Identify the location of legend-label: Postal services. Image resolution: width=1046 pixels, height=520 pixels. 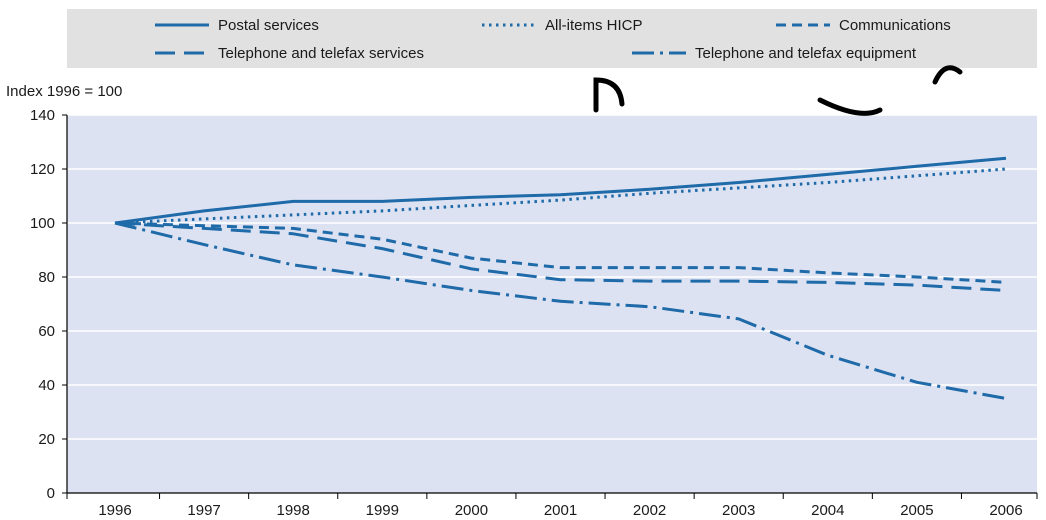
(268, 25).